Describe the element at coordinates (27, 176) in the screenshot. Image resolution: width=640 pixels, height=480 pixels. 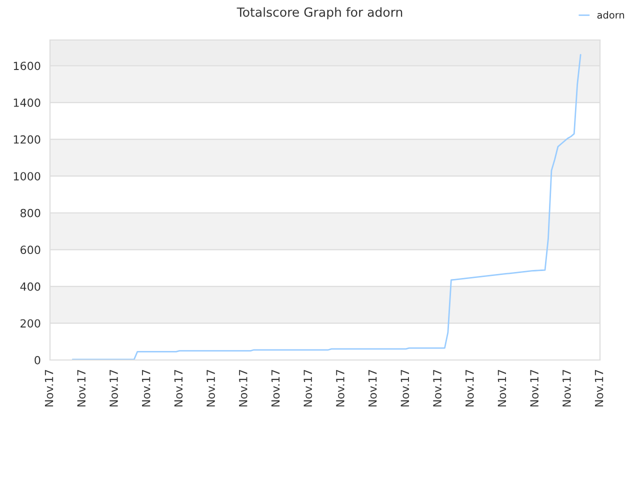
I see `y-tick-label: 1000` at that location.